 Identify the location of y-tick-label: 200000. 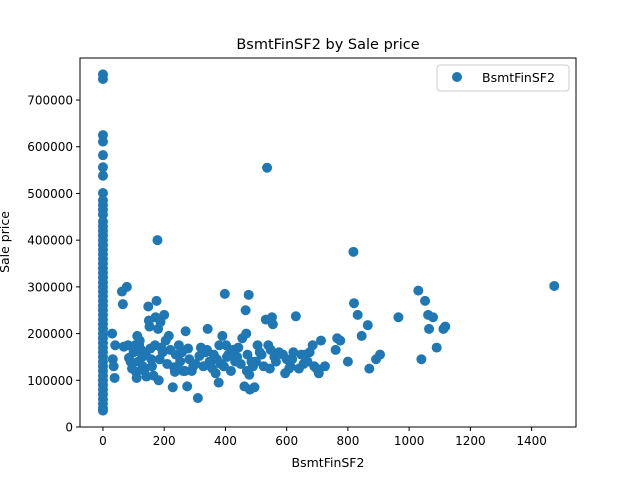
(50, 334).